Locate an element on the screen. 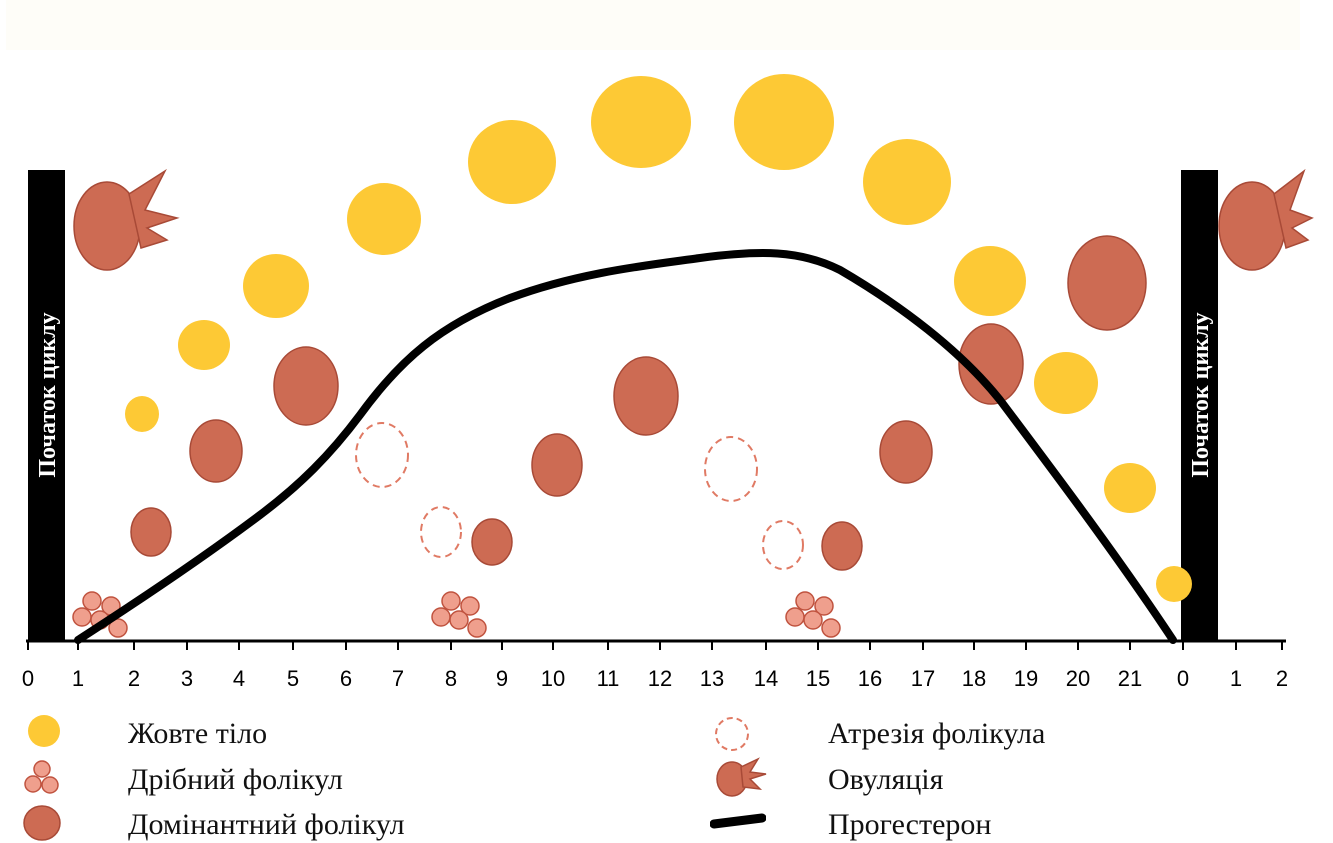  legend-small-follicle-label: Дрібний фолікул is located at coordinates (235, 779).